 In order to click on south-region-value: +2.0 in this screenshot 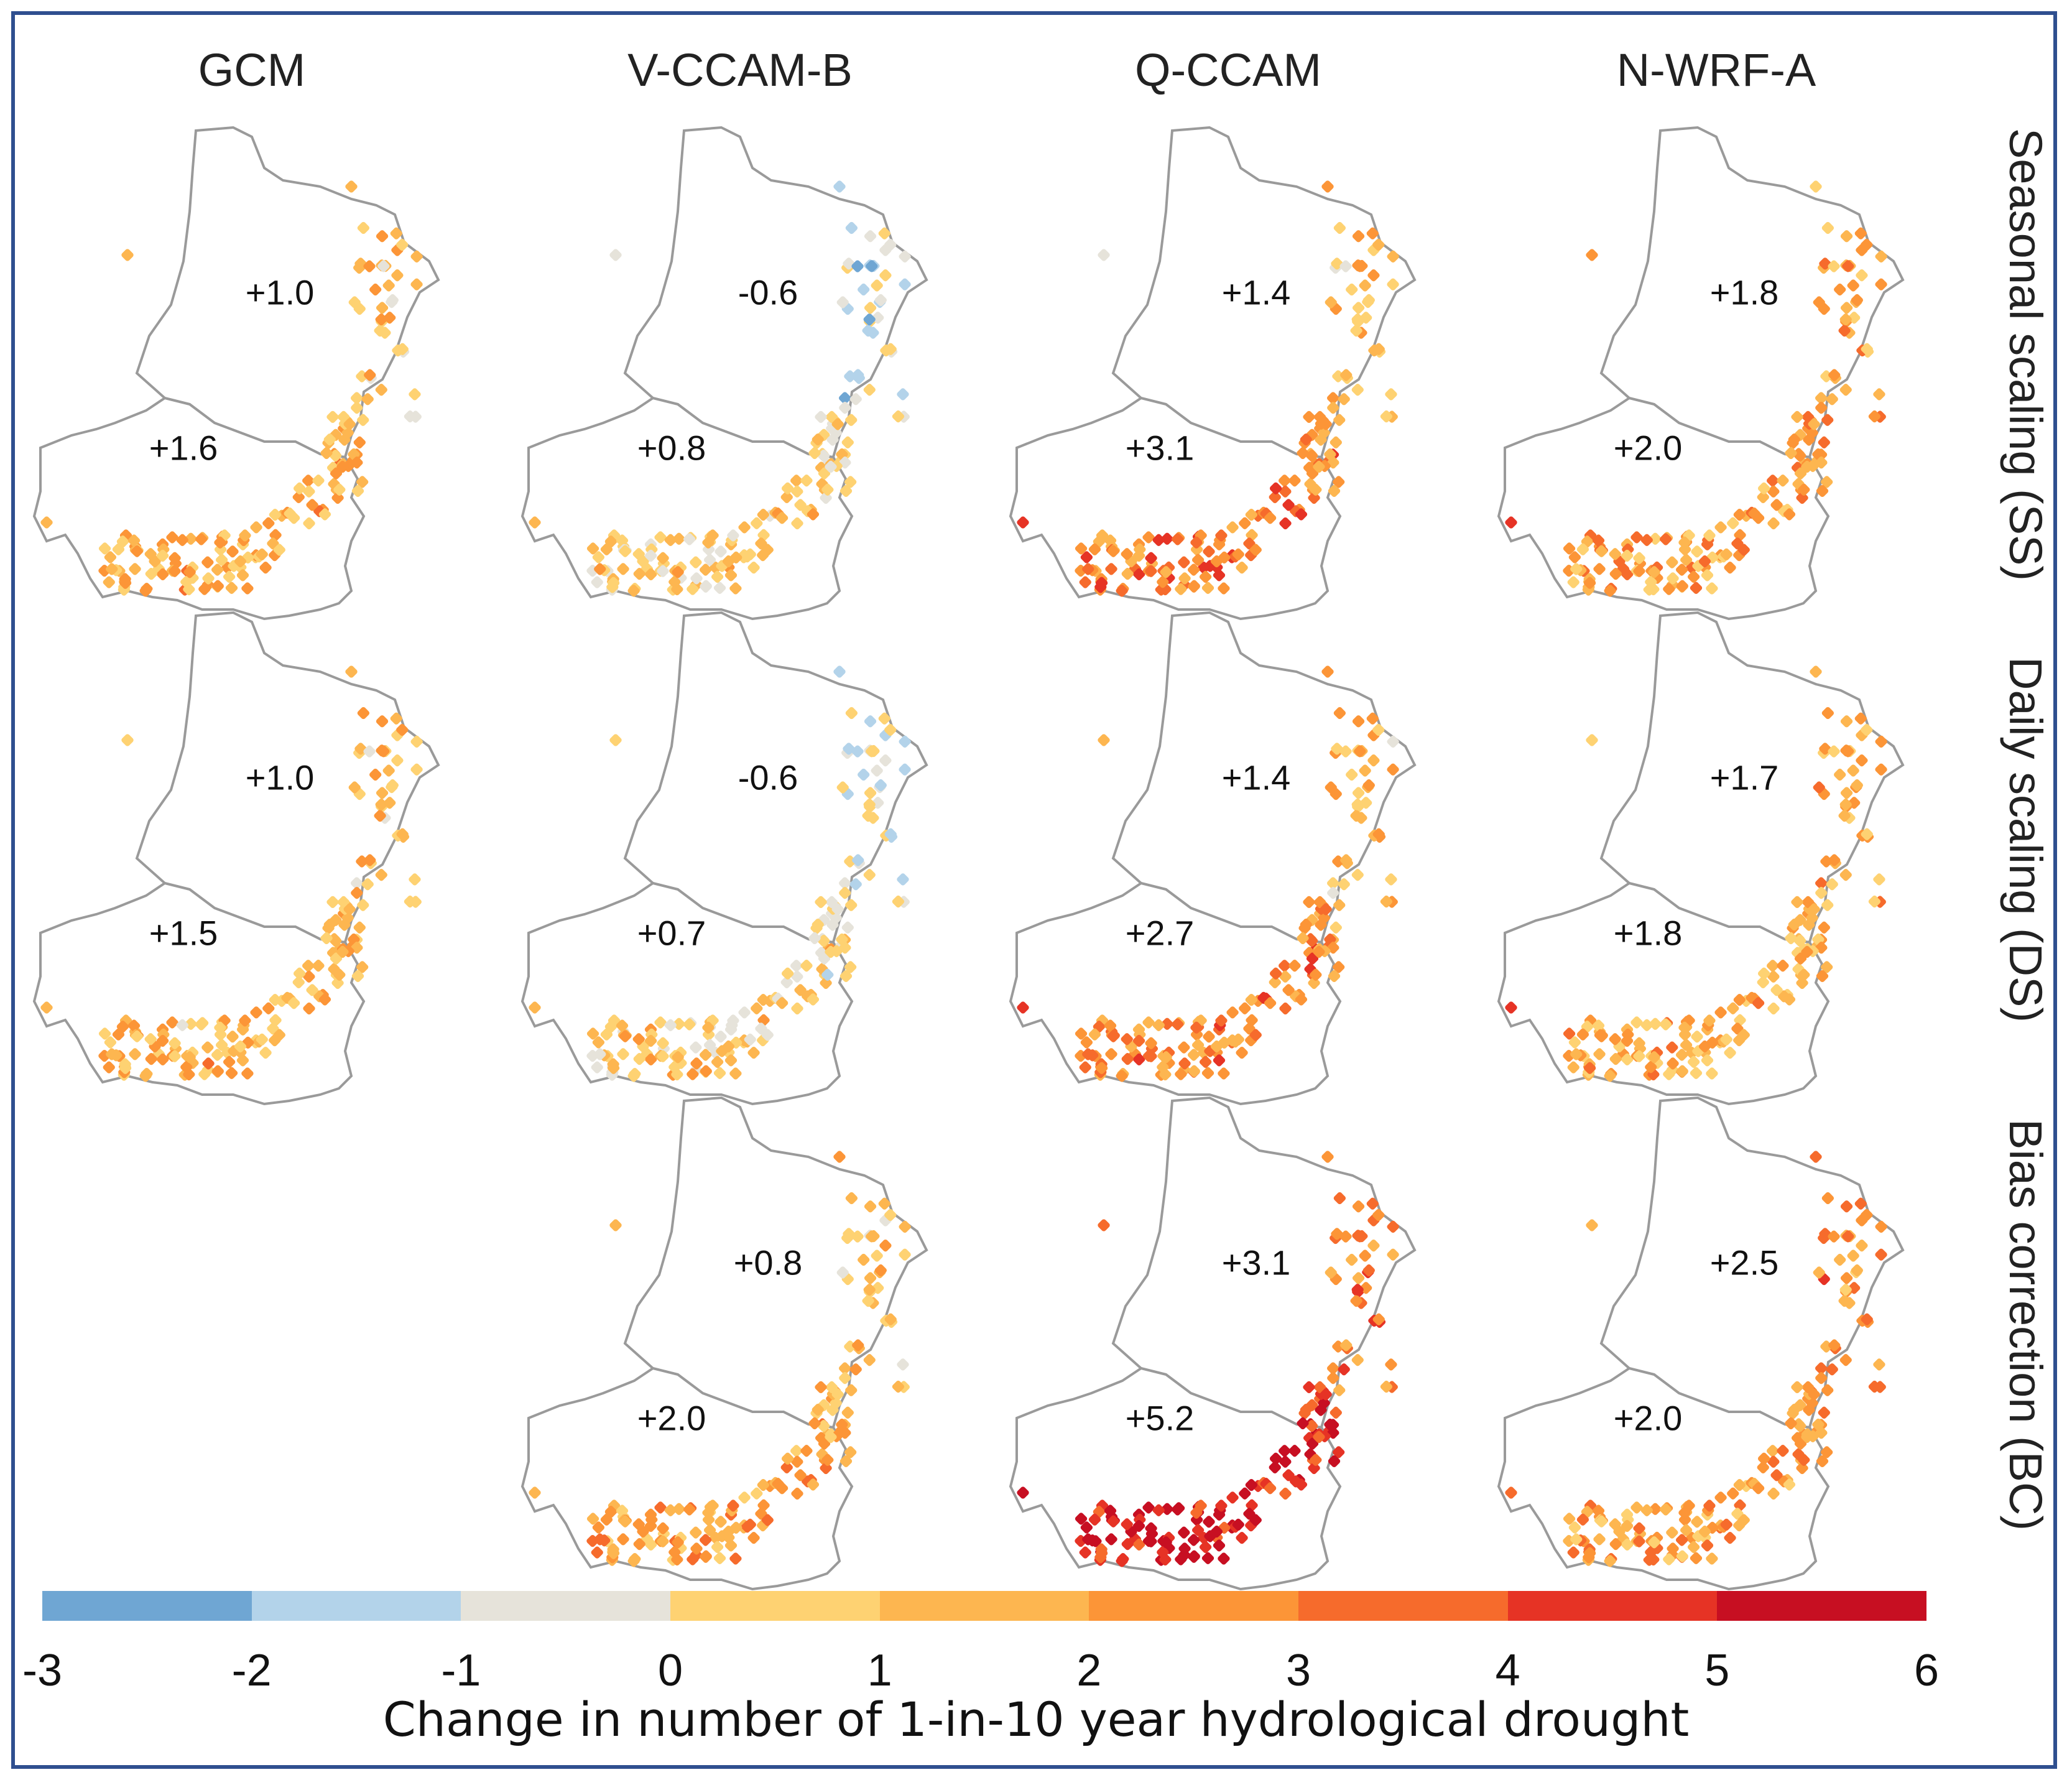, I will do `click(671, 1418)`.